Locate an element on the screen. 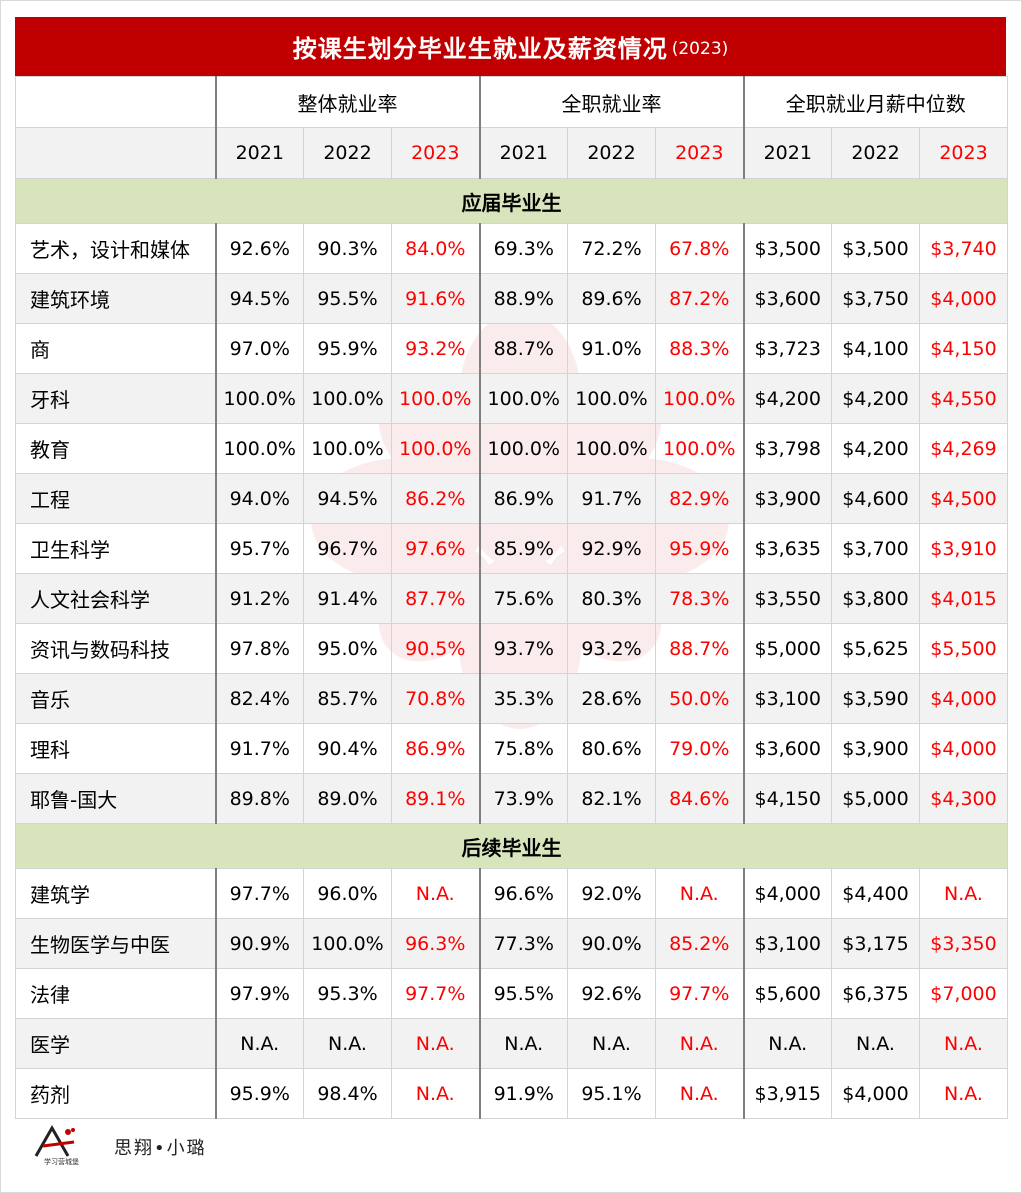 The height and width of the screenshot is (1193, 1022). table-cell: 97.6% is located at coordinates (435, 548).